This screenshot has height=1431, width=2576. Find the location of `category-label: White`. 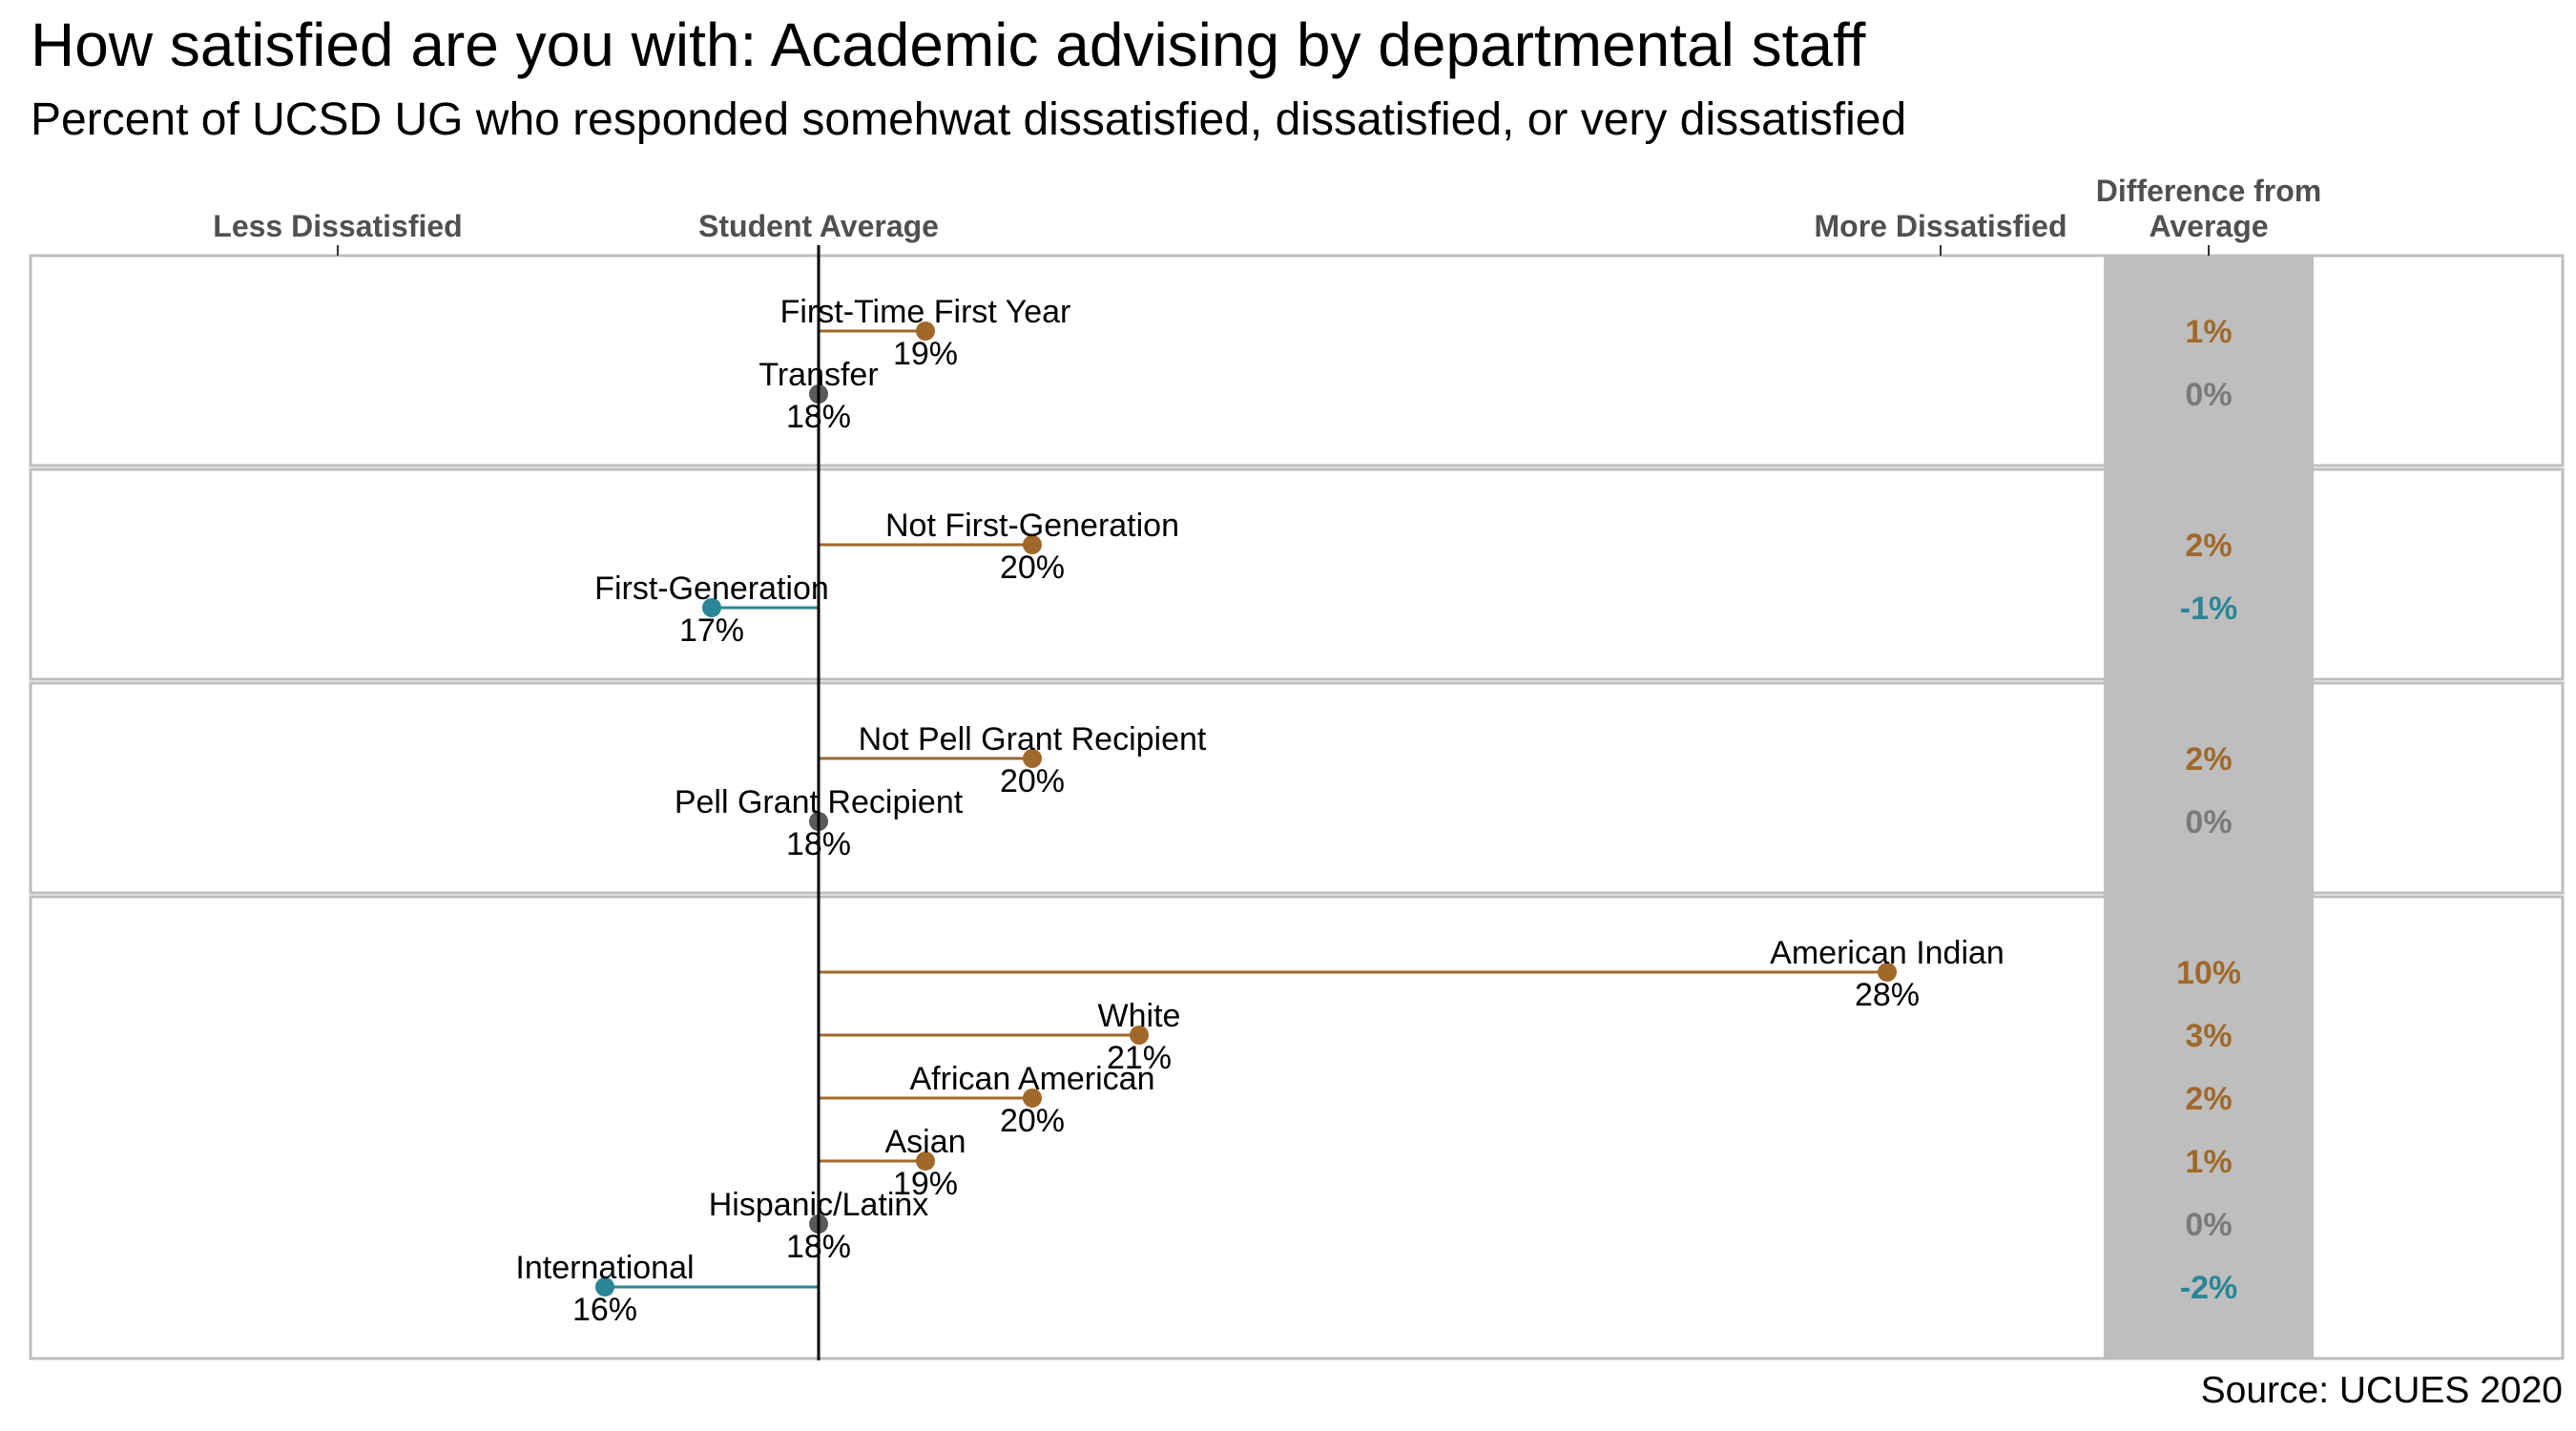

category-label: White is located at coordinates (1139, 1016).